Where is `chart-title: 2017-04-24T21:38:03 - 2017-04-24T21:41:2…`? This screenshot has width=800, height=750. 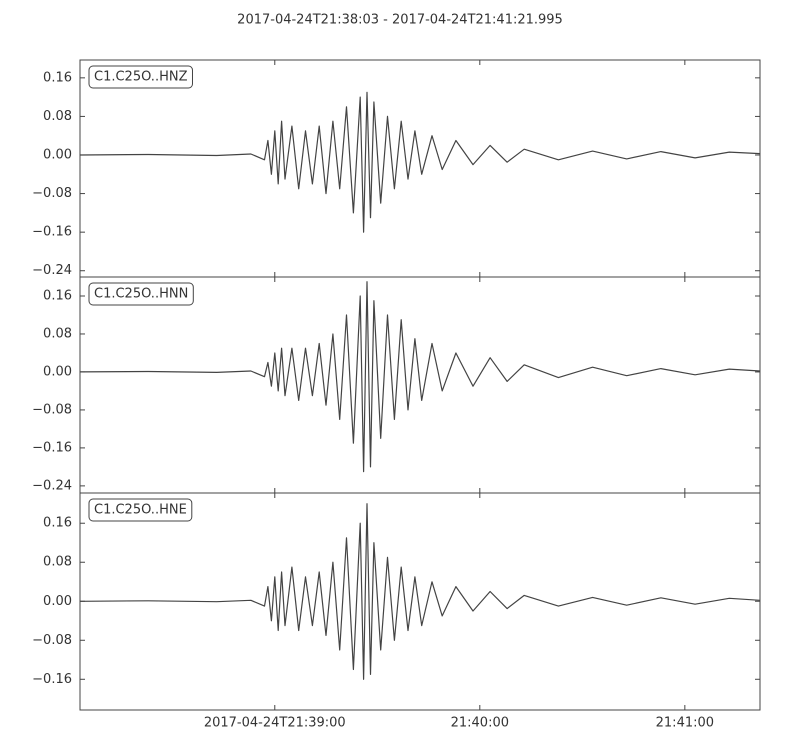 chart-title: 2017-04-24T21:38:03 - 2017-04-24T21:41:2… is located at coordinates (400, 20).